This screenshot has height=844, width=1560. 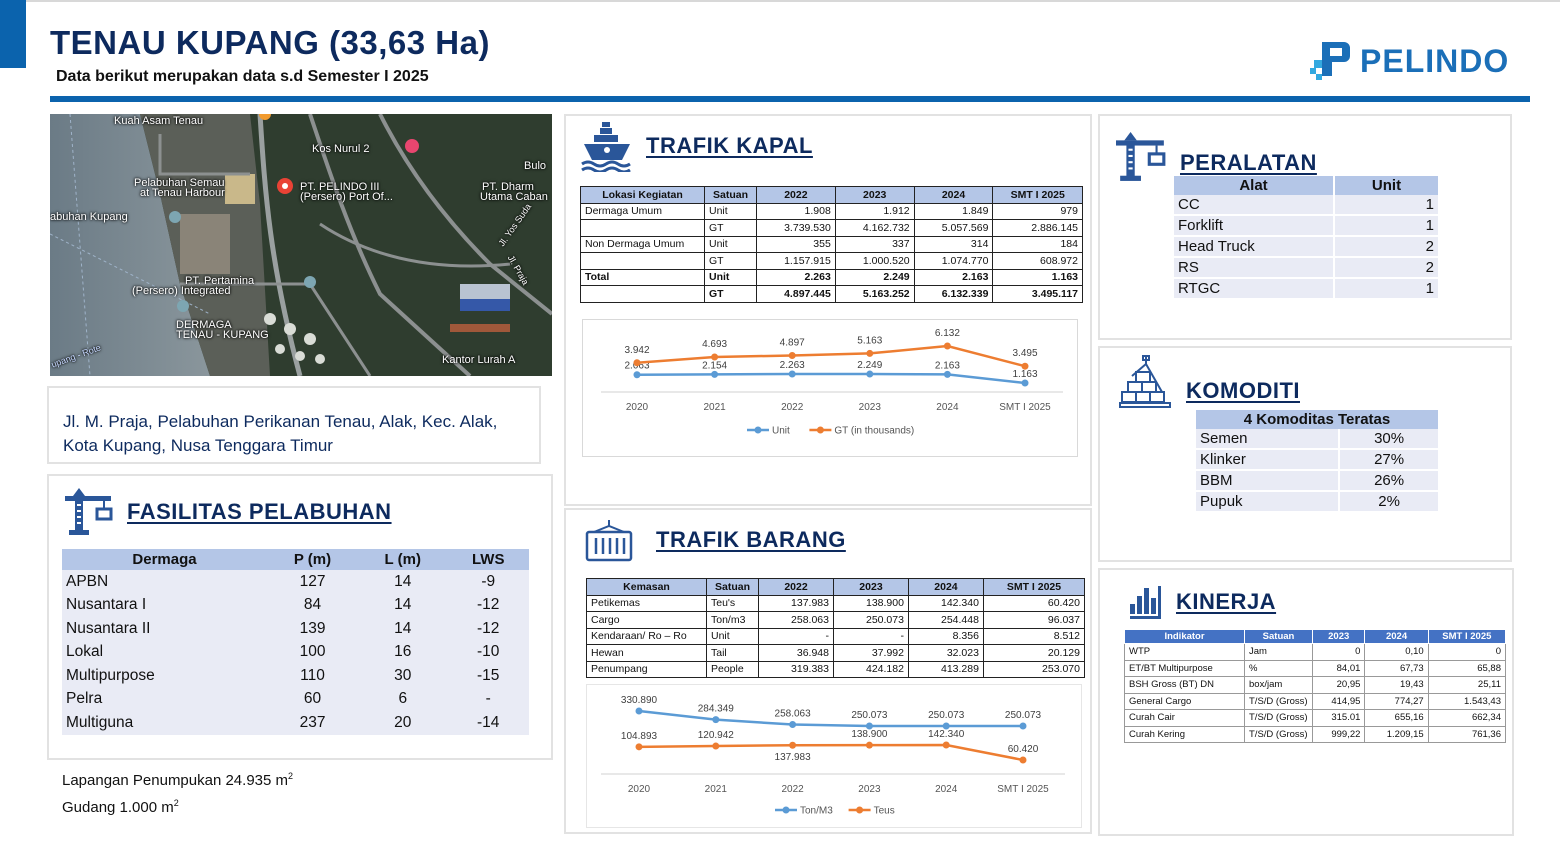 What do you see at coordinates (295, 582) in the screenshot?
I see `table-row: APBN 127 14 -9` at bounding box center [295, 582].